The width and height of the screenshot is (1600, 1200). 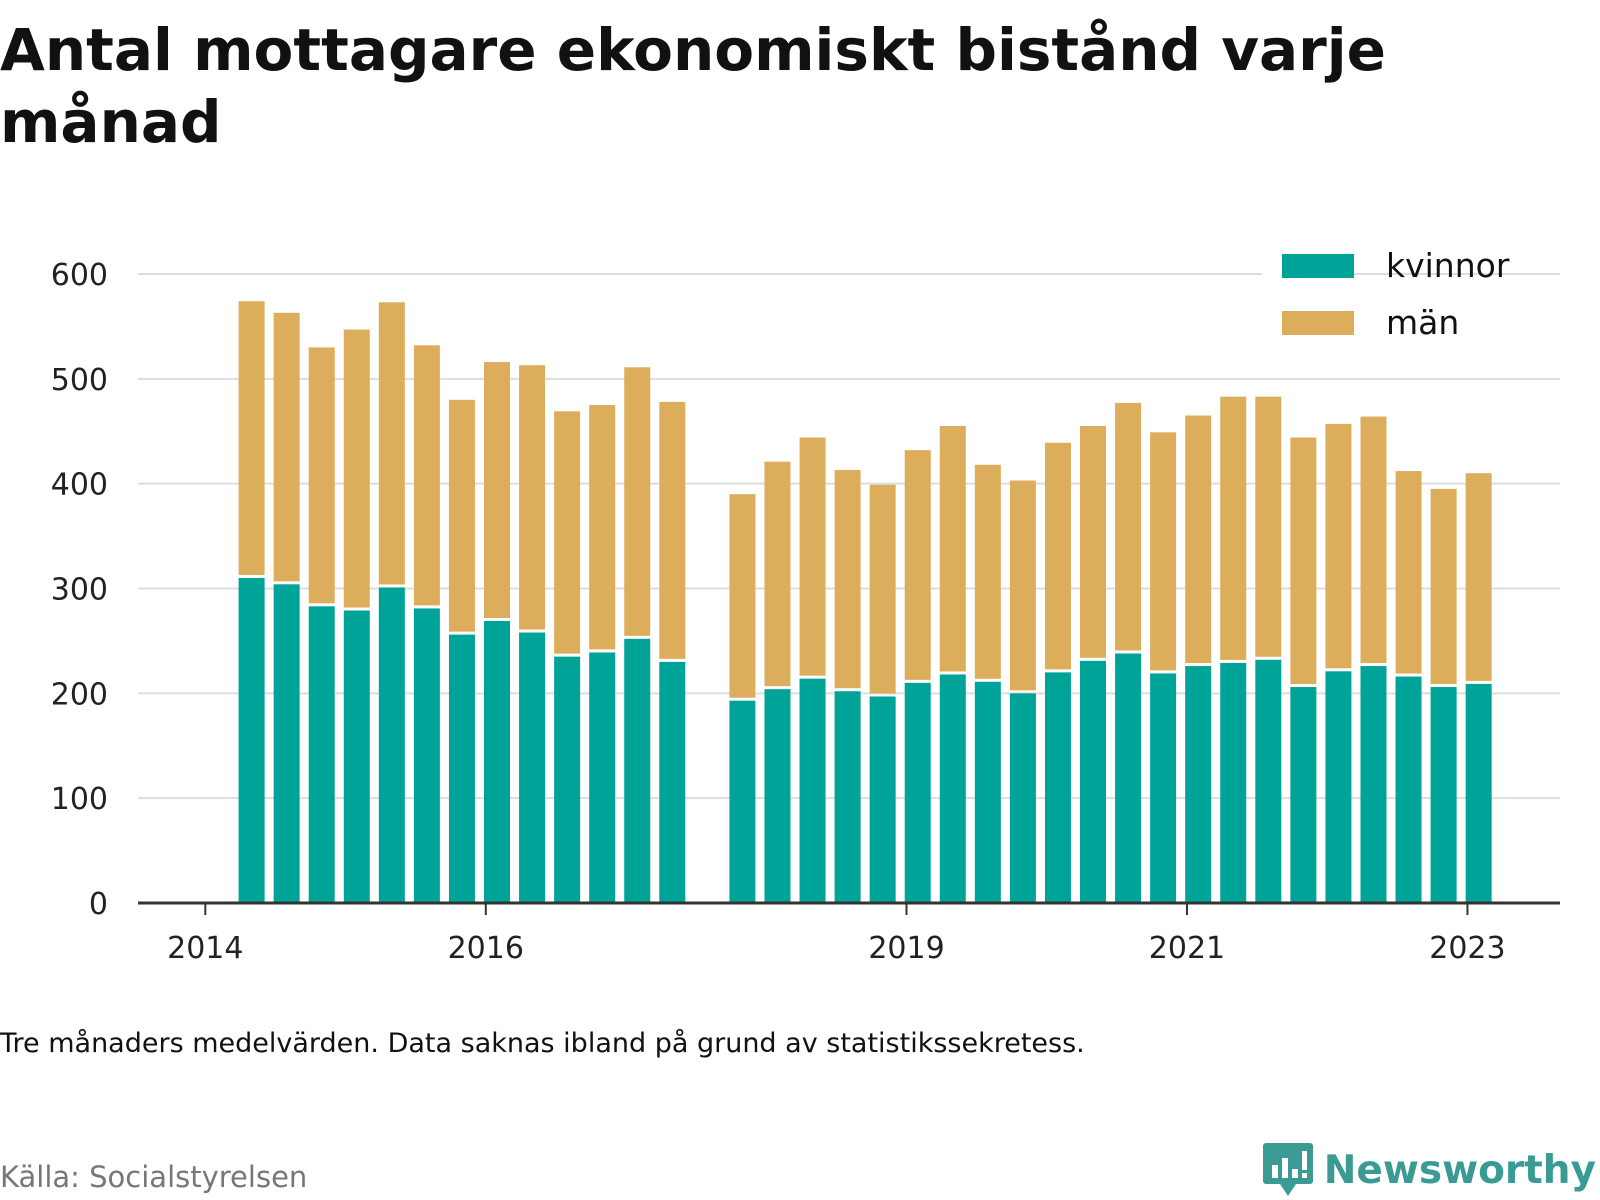 What do you see at coordinates (1287, 1169) in the screenshot?
I see `bar-chart-speech-bubble-icon` at bounding box center [1287, 1169].